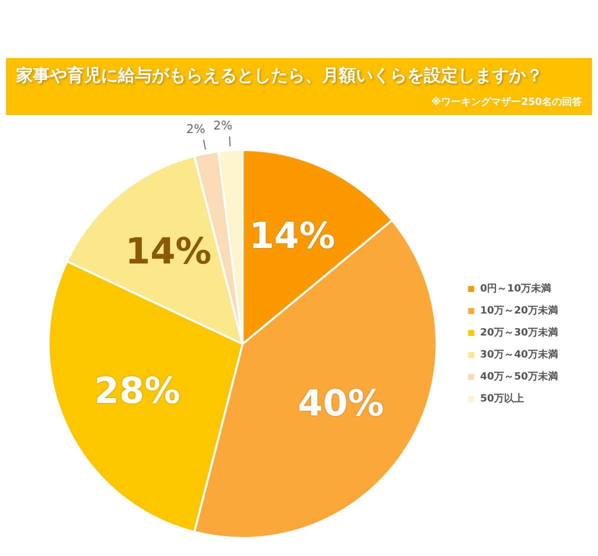  Describe the element at coordinates (502, 398) in the screenshot. I see `legend-label: 50万以上` at that location.